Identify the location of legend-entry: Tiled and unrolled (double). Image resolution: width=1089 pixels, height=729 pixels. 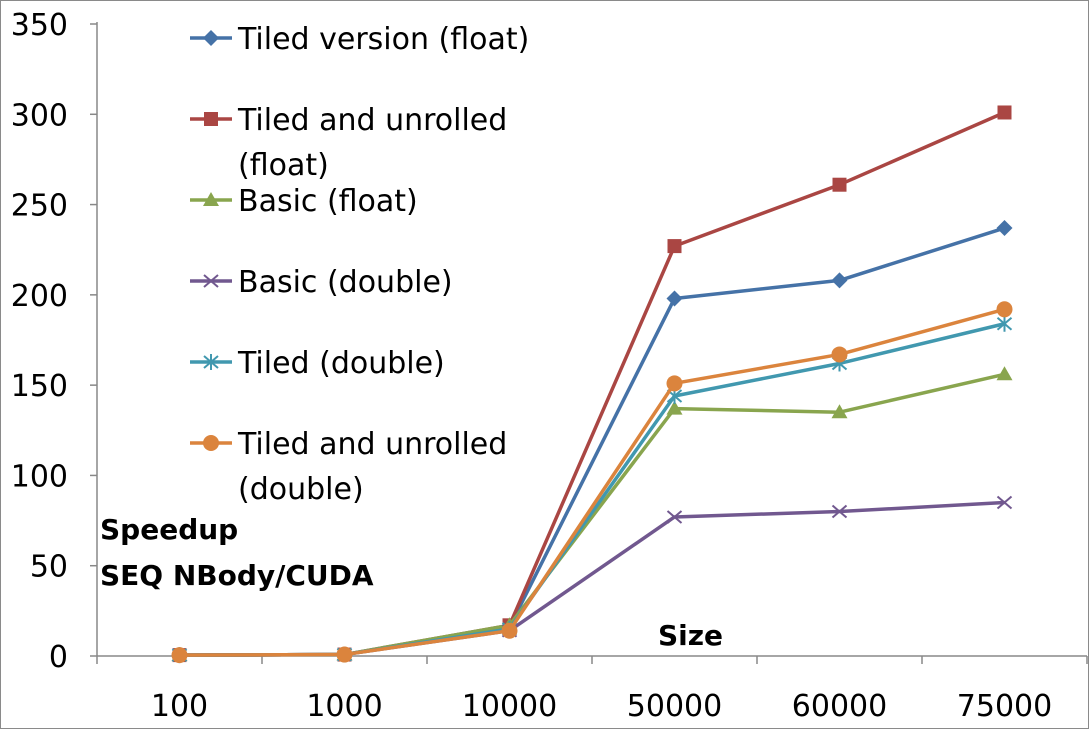
(348, 467).